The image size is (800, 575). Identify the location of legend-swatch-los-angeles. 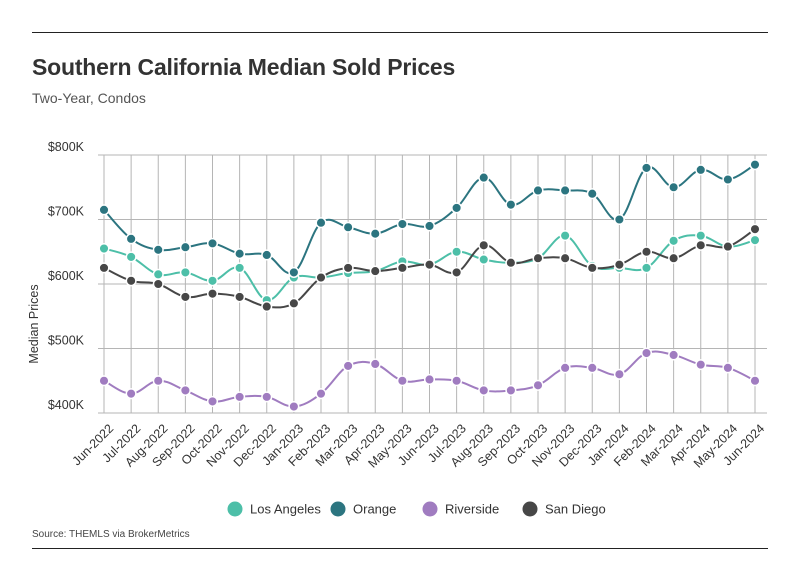
(235, 509).